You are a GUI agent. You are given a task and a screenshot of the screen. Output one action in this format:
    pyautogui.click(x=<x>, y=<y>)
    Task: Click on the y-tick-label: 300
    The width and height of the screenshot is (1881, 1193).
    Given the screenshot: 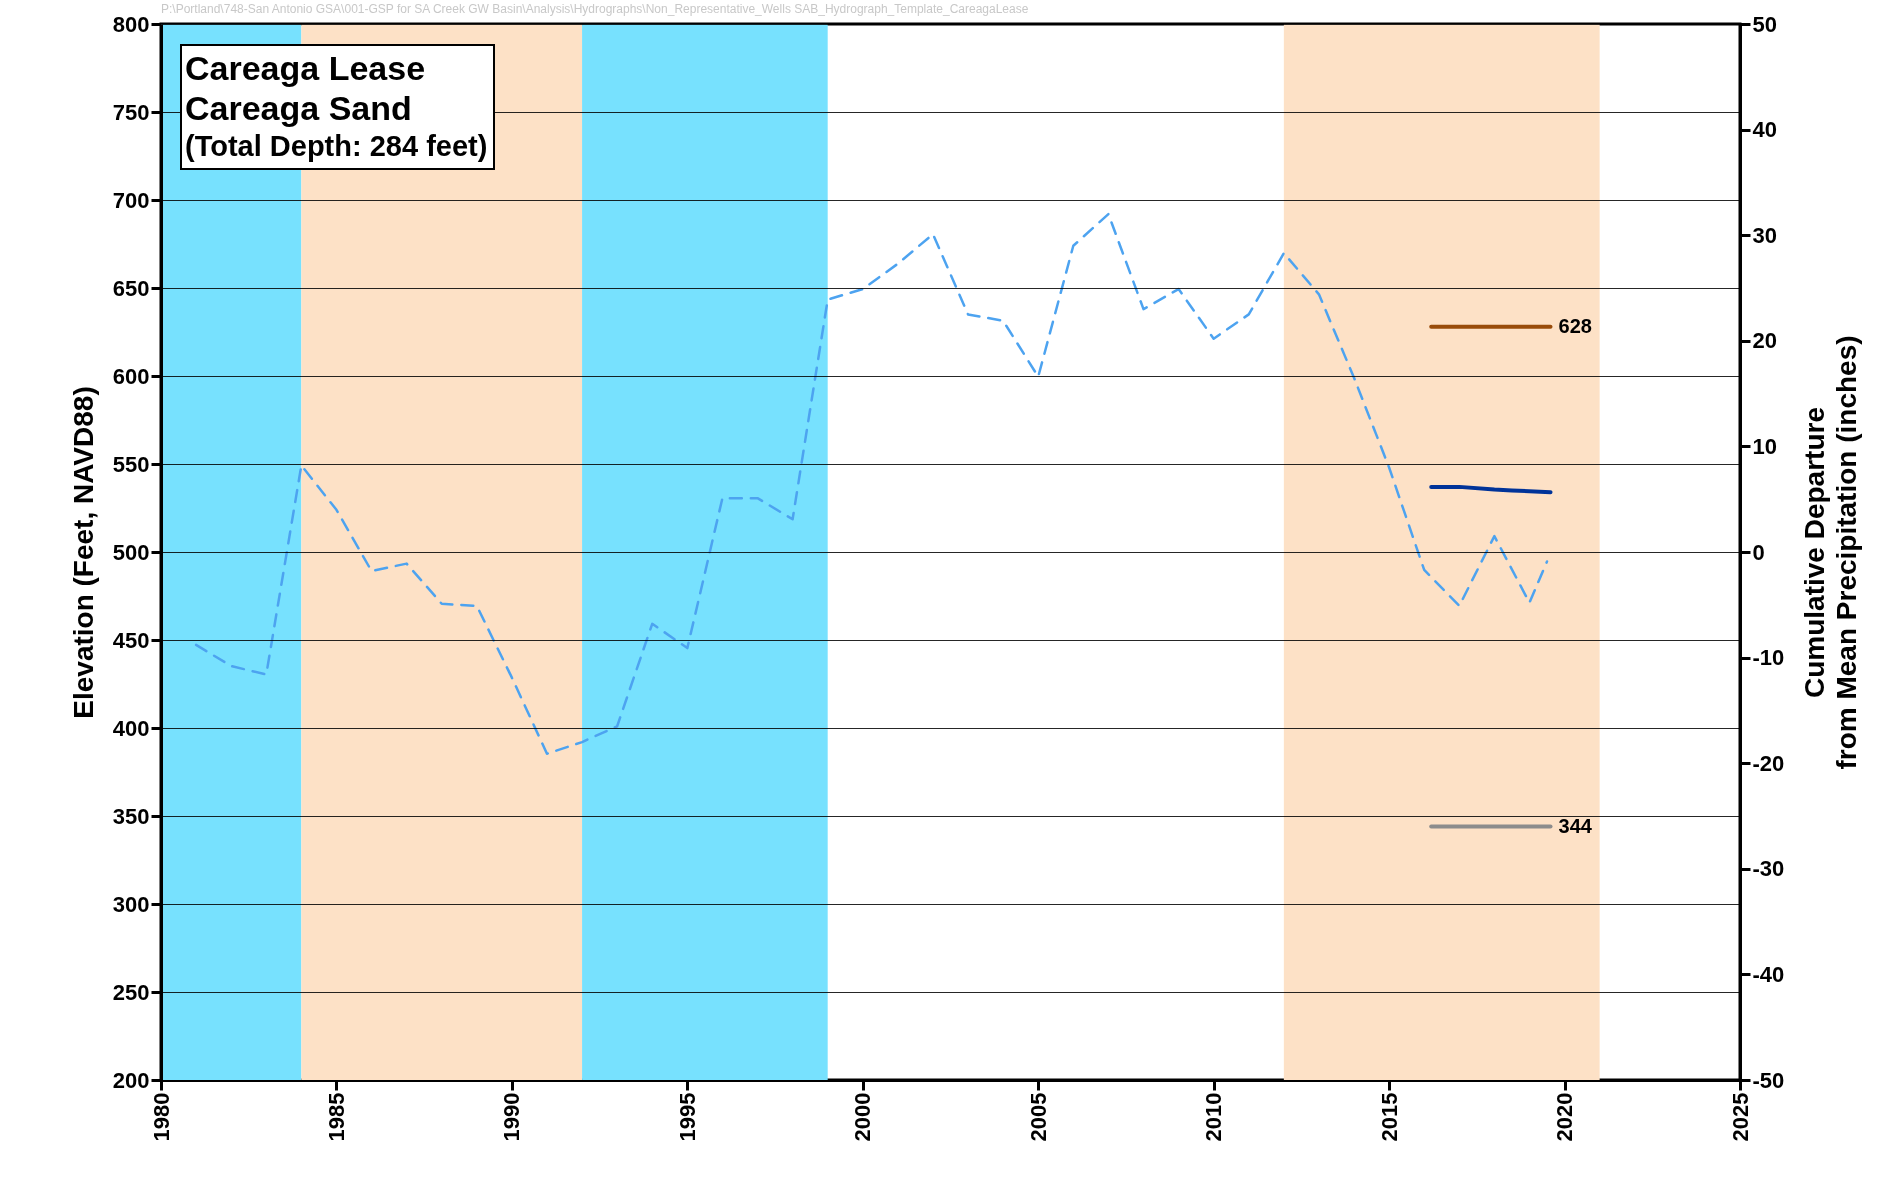 What is the action you would take?
    pyautogui.click(x=131, y=904)
    